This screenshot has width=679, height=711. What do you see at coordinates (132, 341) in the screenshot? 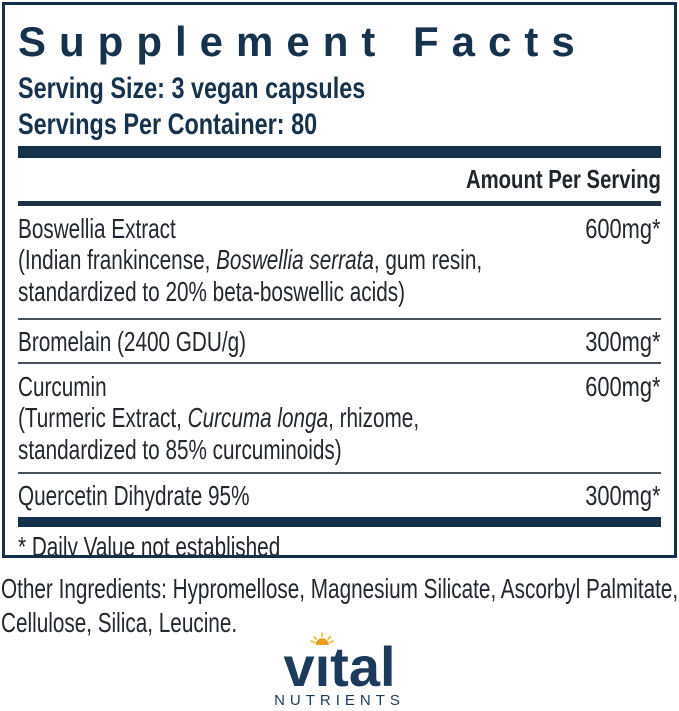
I see `ingredient-name: Bromelain (2400 GDU/g)` at bounding box center [132, 341].